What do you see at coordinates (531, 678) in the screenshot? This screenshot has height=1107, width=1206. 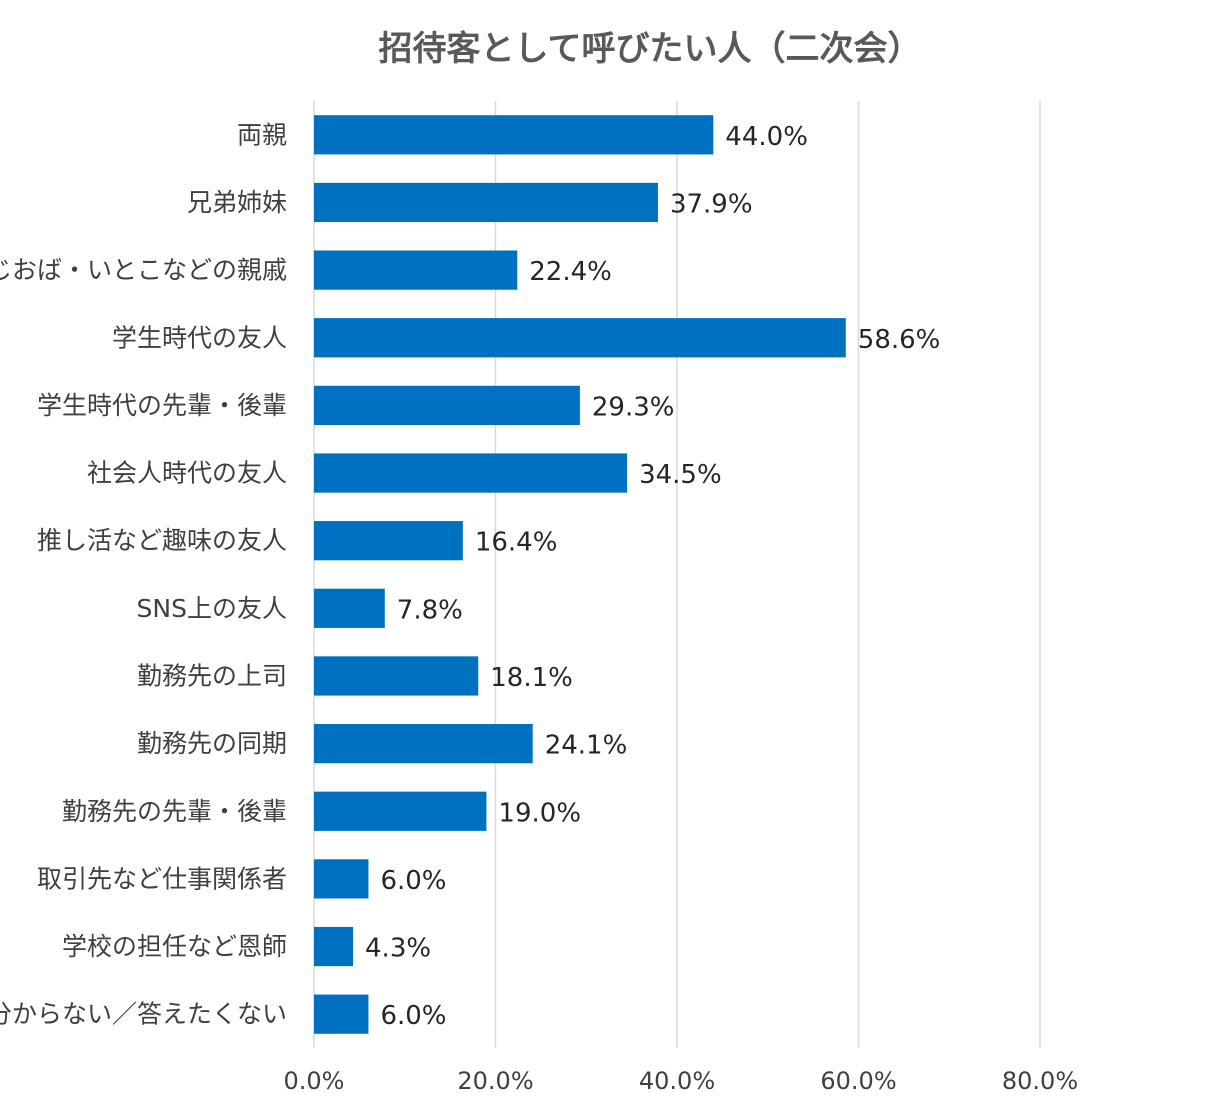 I see `data-label: 18.1%` at bounding box center [531, 678].